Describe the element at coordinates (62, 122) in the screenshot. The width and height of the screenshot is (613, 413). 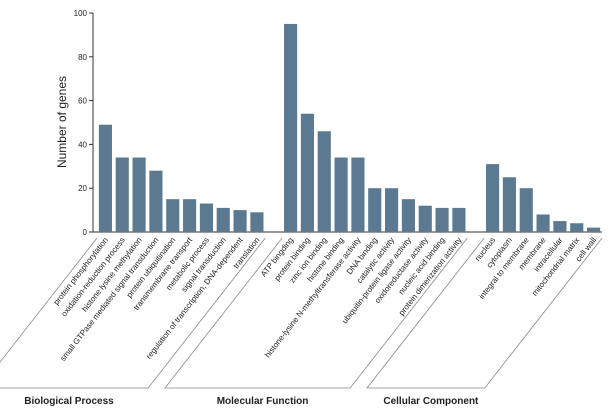
I see `y-axis-label: Number of genes` at that location.